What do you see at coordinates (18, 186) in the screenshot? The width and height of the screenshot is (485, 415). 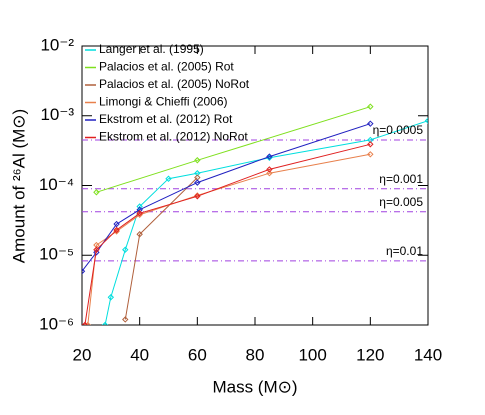 I see `y-axis-label: Amount of ²⁶Al (M⊙)` at bounding box center [18, 186].